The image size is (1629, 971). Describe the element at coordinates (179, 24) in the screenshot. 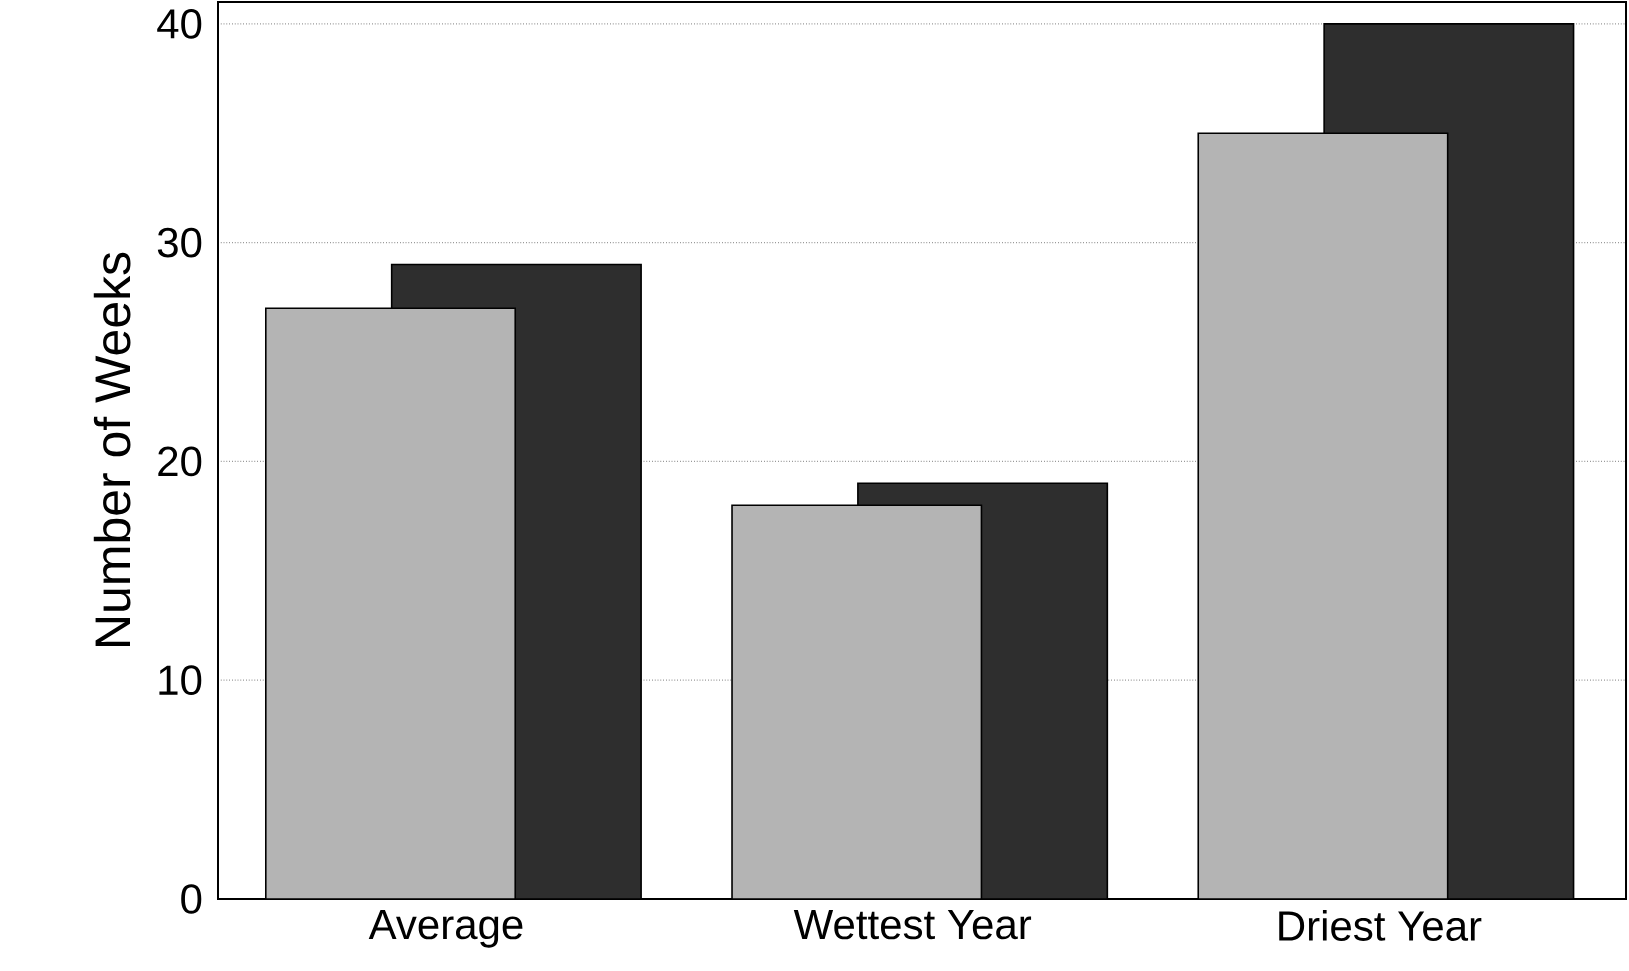

I see `y-tick-label: 40` at that location.